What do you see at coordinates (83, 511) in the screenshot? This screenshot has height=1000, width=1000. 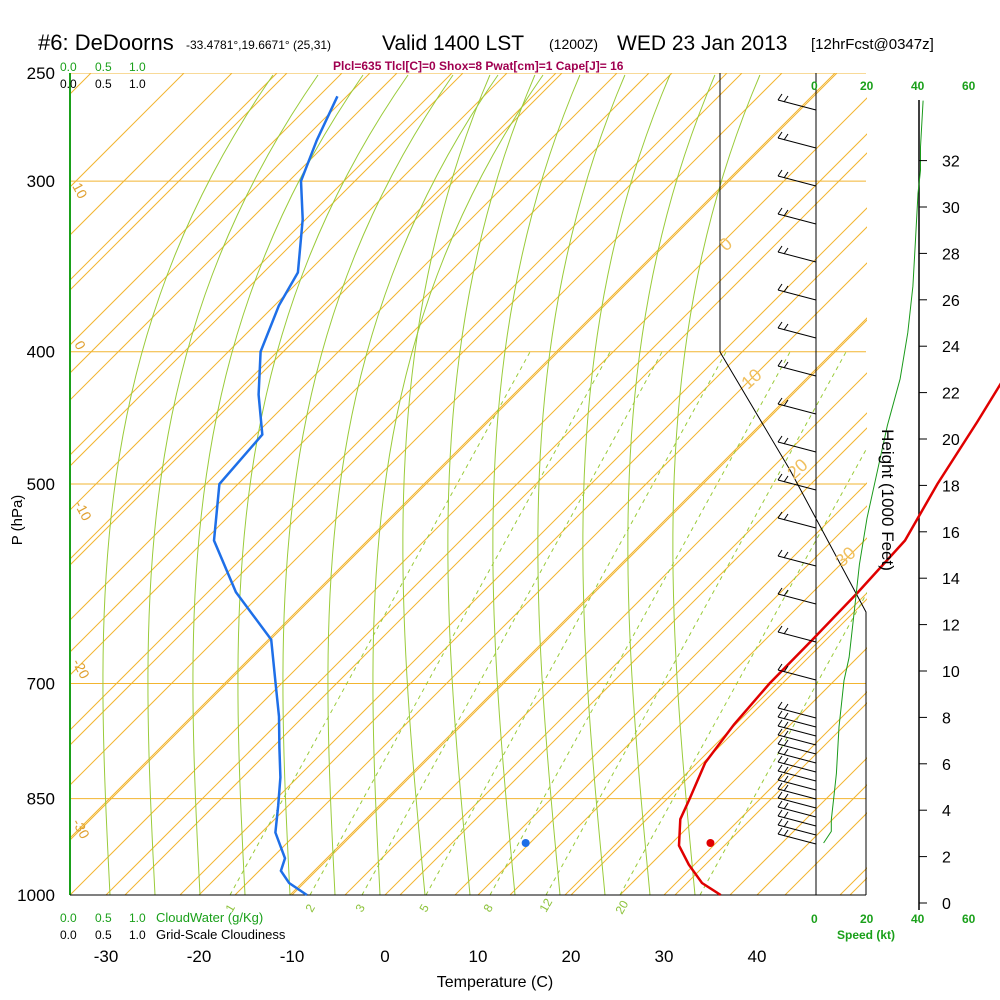 I see `isotherm-label: -10` at bounding box center [83, 511].